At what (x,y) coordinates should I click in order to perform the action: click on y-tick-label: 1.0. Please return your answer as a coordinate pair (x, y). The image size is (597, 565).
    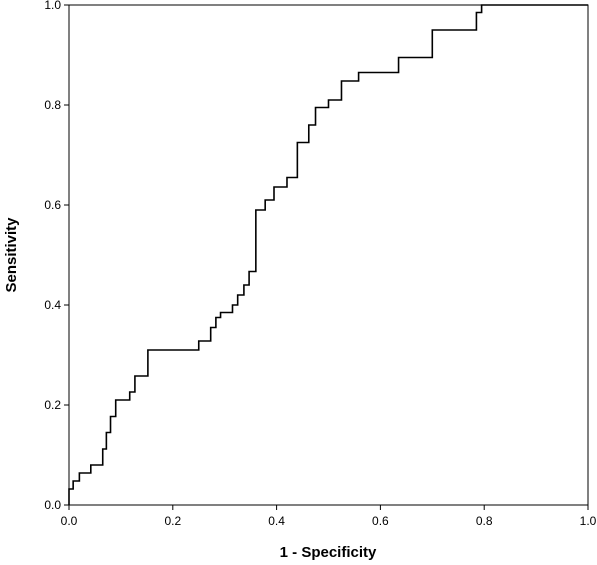
    Looking at the image, I should click on (52, 6).